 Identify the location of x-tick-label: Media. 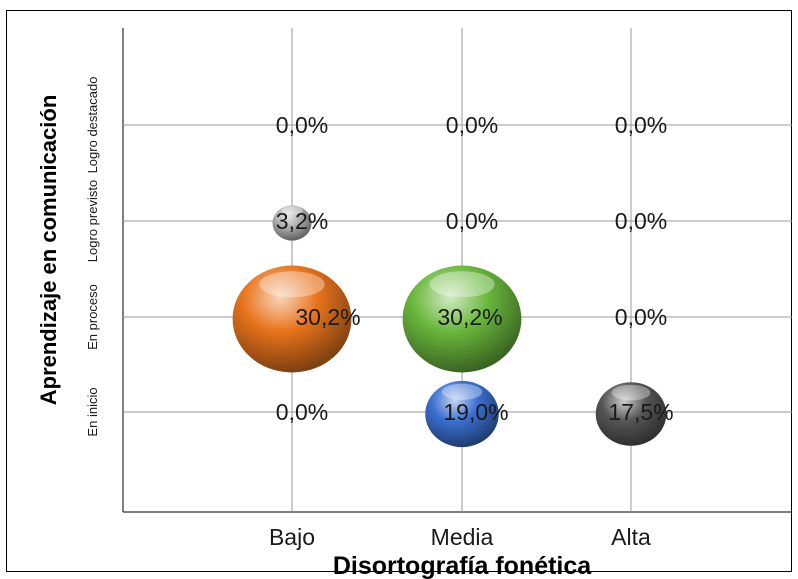
(462, 537).